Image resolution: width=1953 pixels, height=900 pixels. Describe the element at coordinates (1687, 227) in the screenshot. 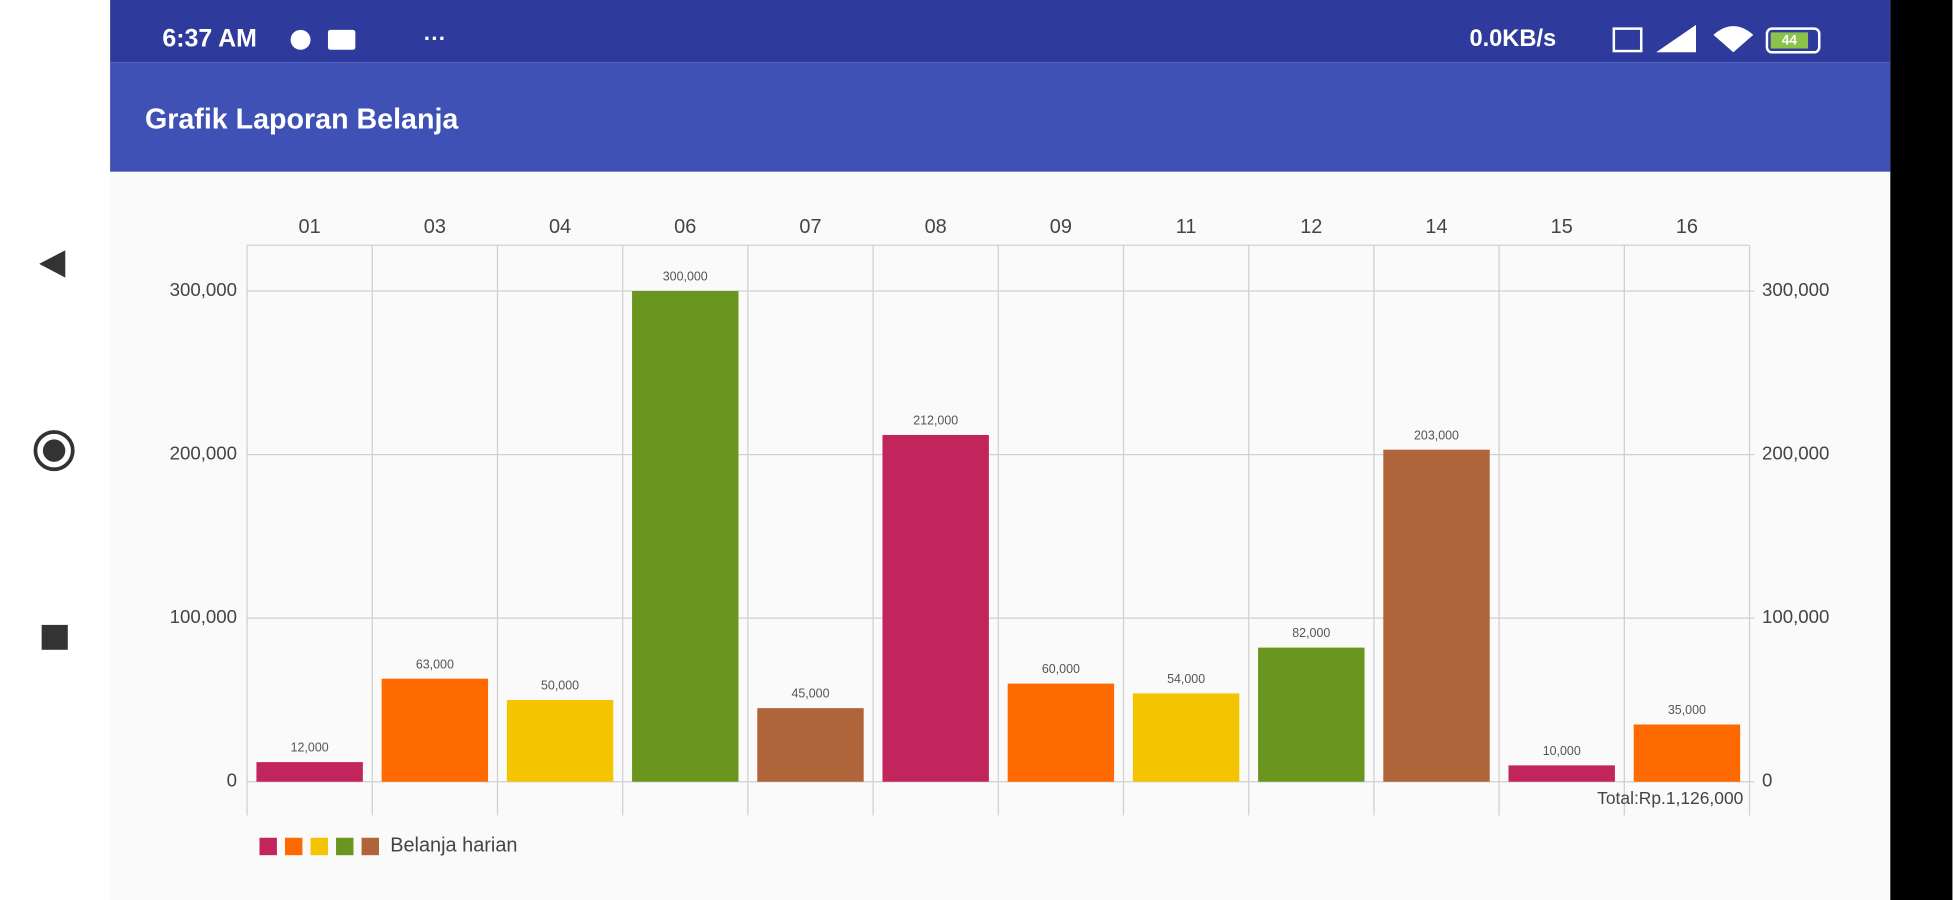

I see `x-tick-label: 16` at that location.